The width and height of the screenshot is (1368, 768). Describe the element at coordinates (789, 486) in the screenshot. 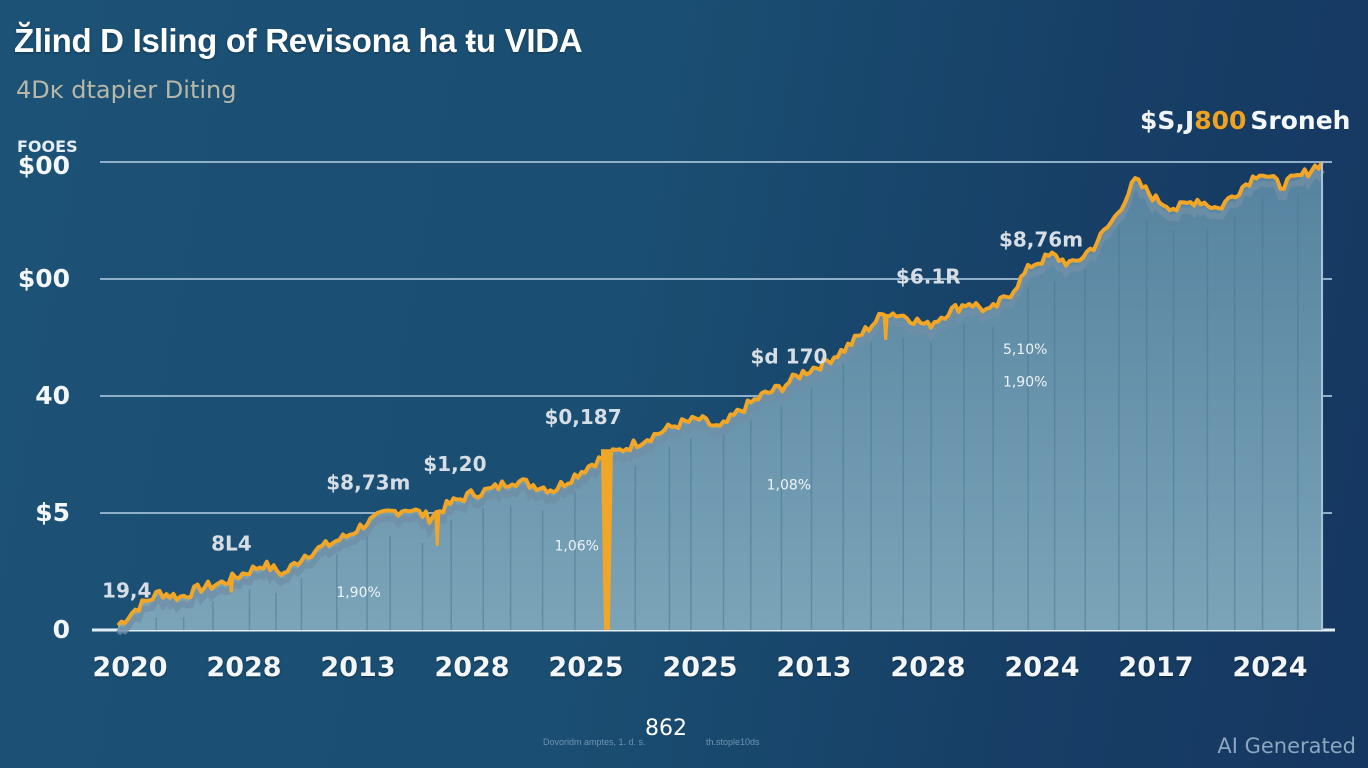

I see `percent-label: 1,08%` at that location.